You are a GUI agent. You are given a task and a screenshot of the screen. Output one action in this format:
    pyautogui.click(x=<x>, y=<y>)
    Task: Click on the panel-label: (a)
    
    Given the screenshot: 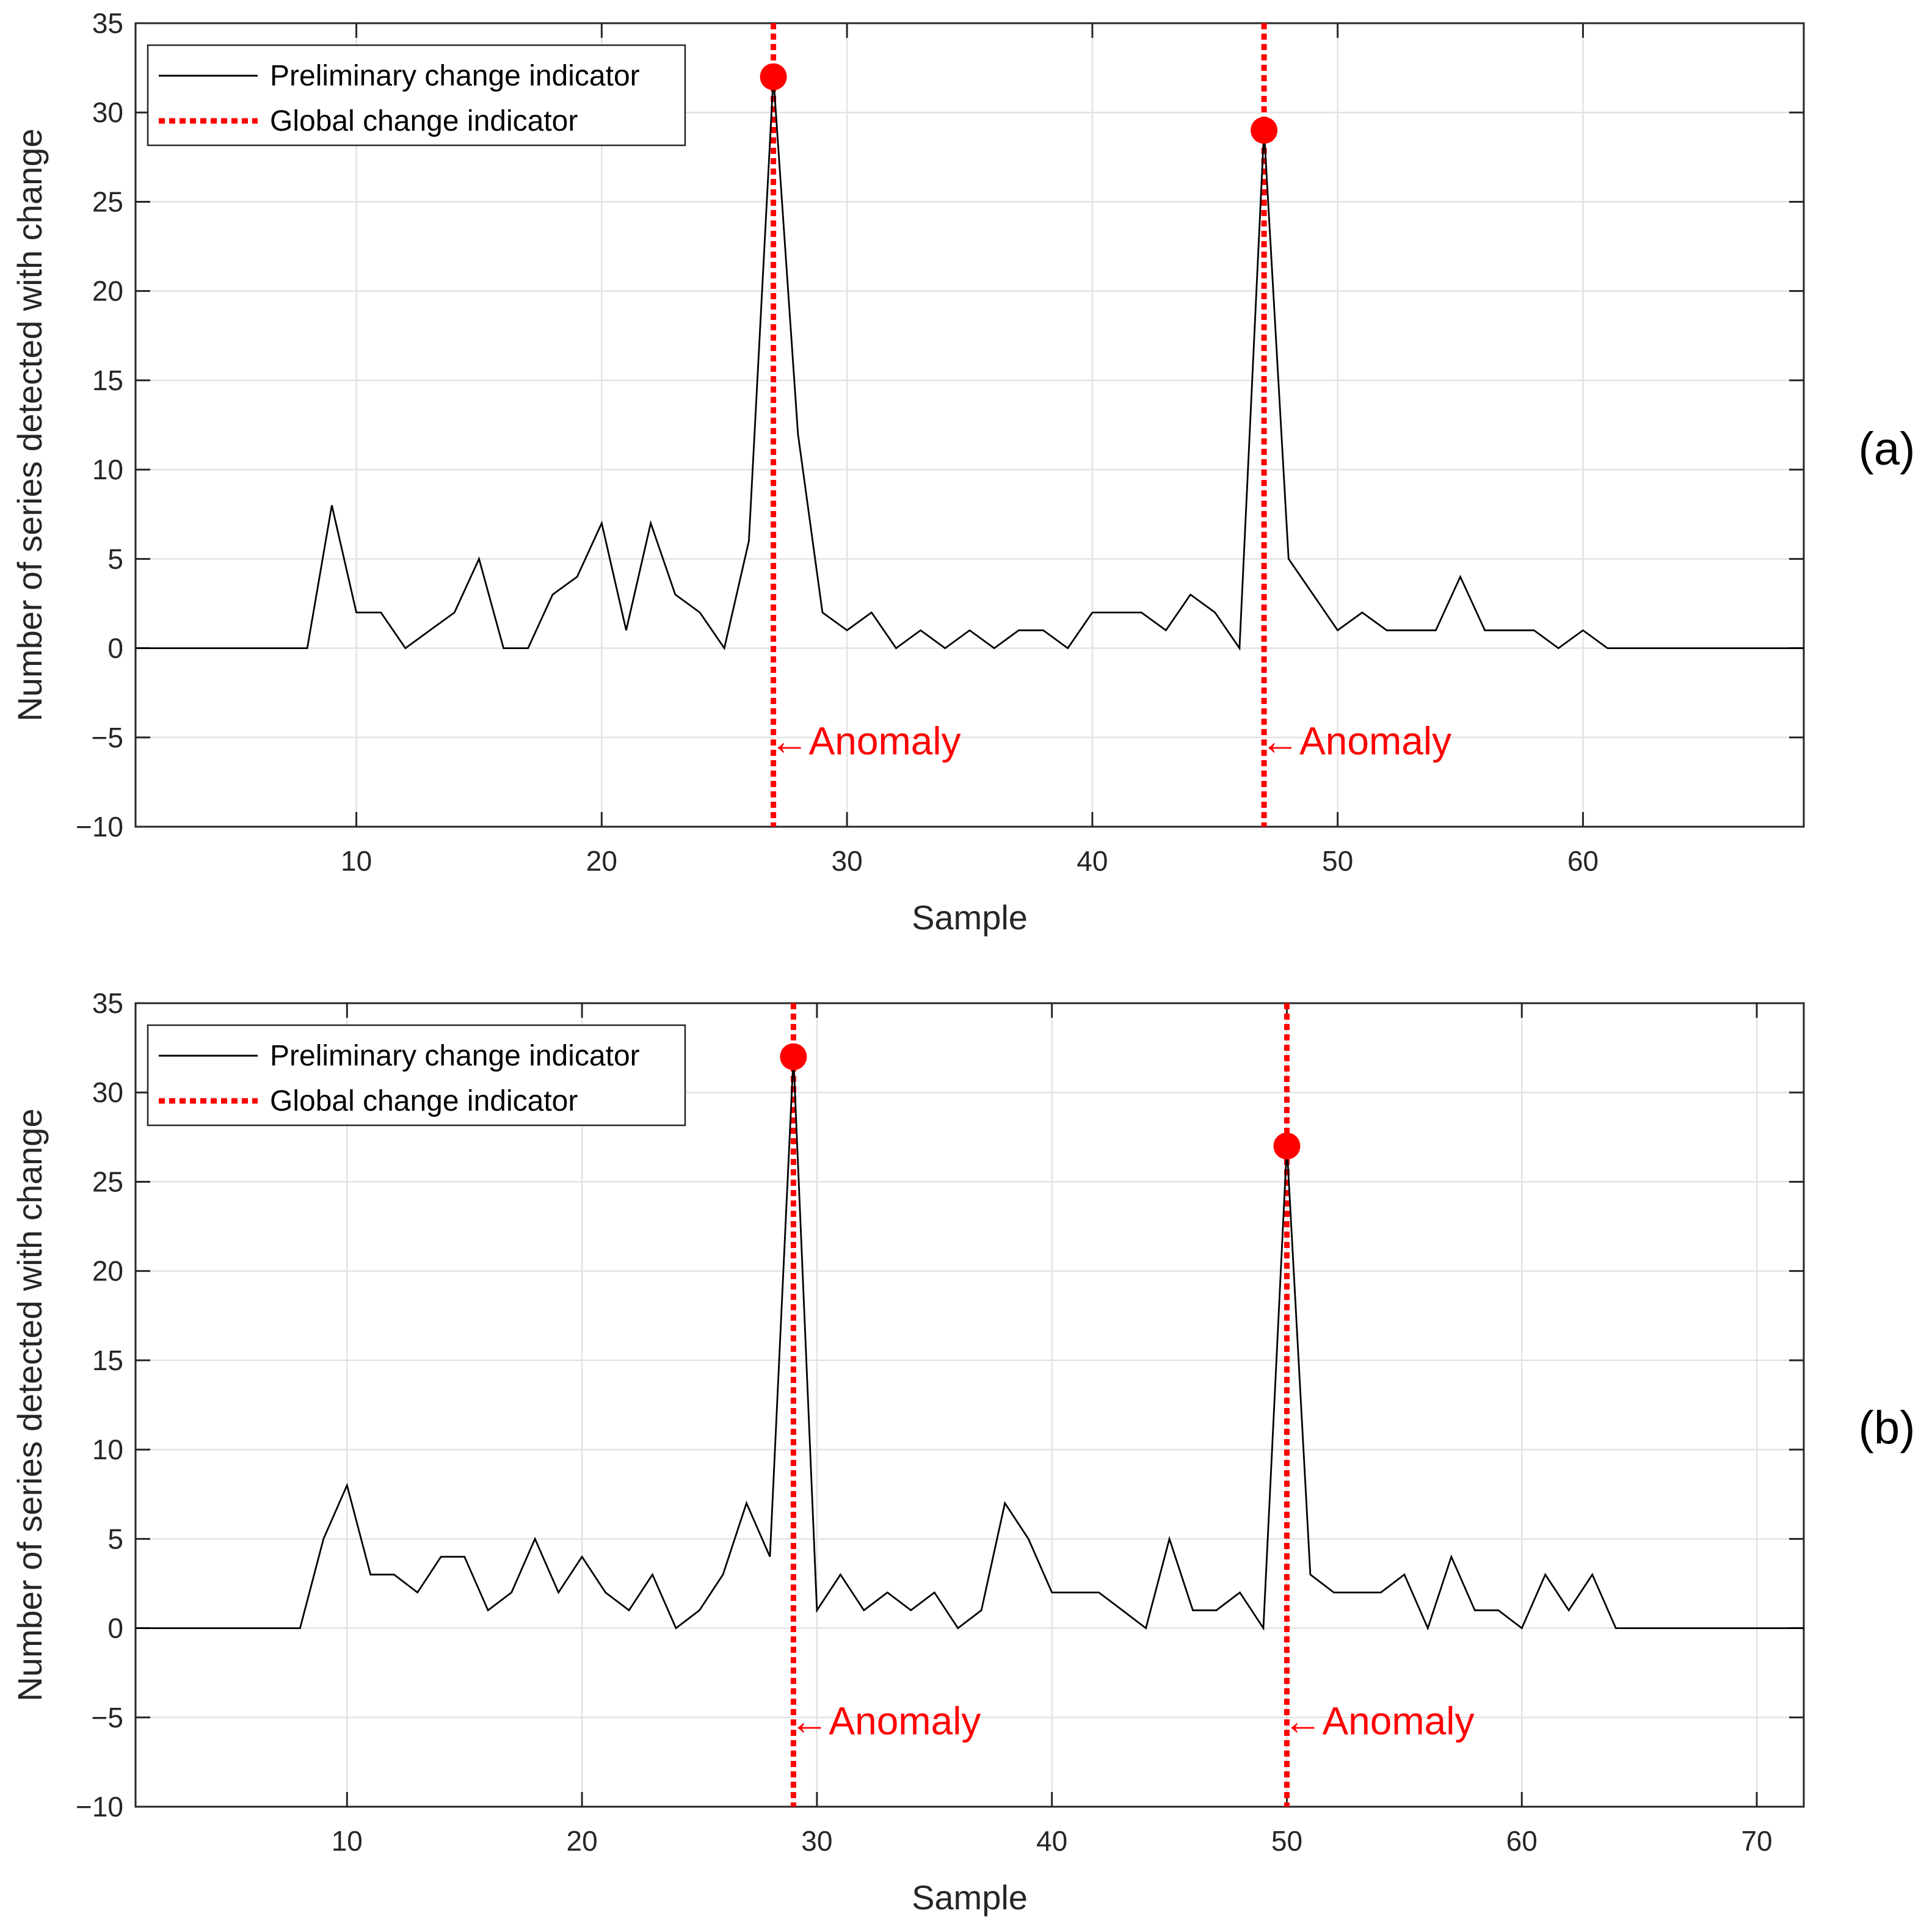 What is the action you would take?
    pyautogui.click(x=1887, y=449)
    